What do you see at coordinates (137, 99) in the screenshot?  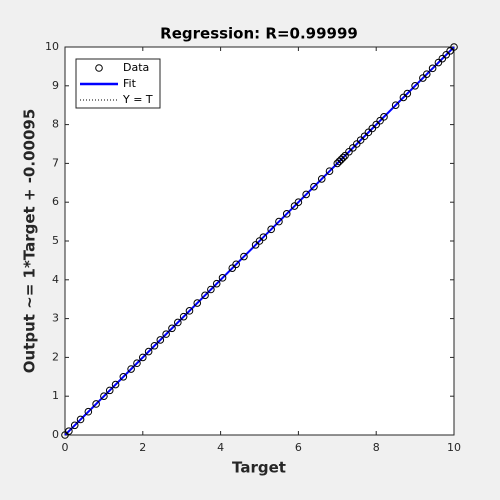 I see `legend-label: Y = T` at bounding box center [137, 99].